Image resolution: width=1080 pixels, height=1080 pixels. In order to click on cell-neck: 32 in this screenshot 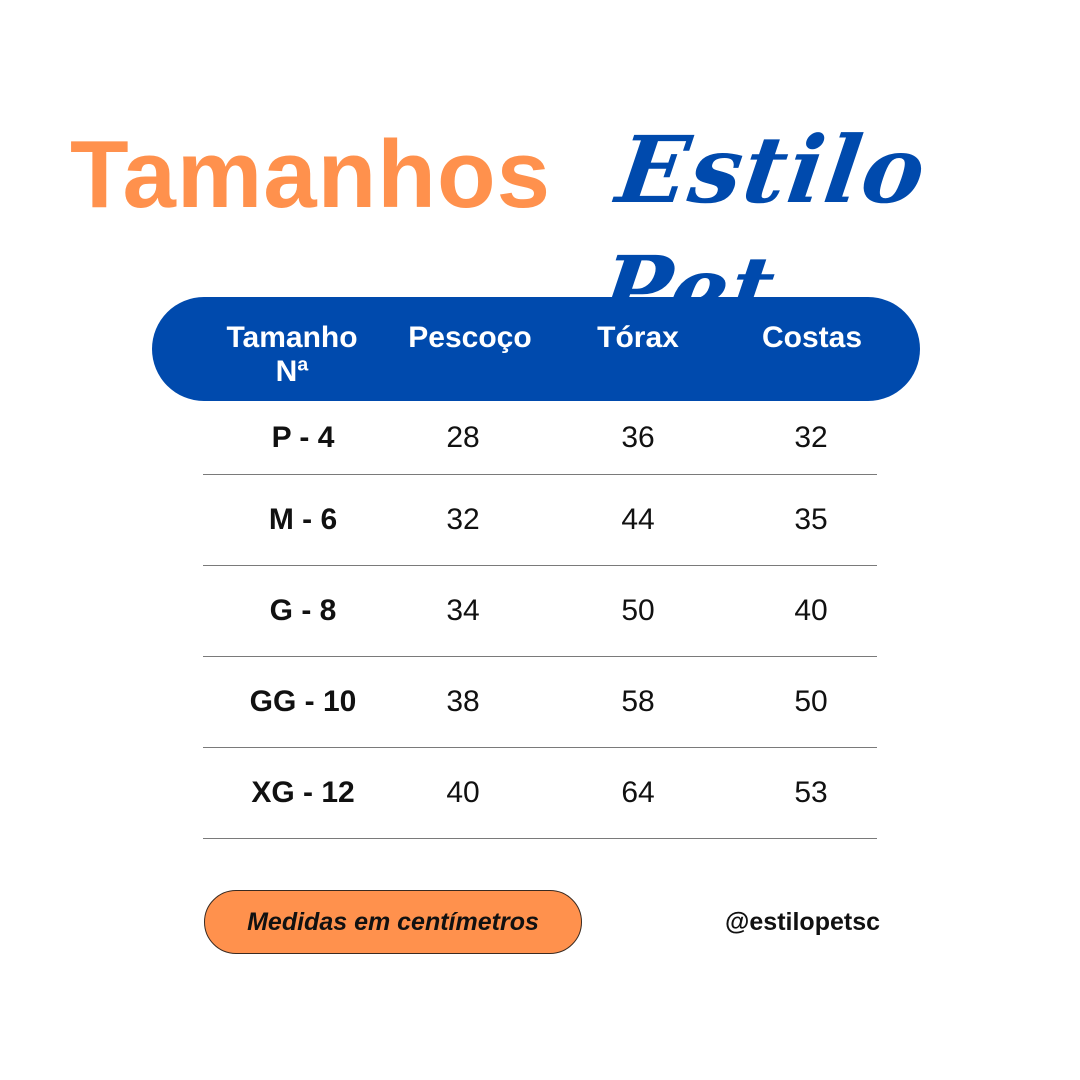, I will do `click(463, 519)`.